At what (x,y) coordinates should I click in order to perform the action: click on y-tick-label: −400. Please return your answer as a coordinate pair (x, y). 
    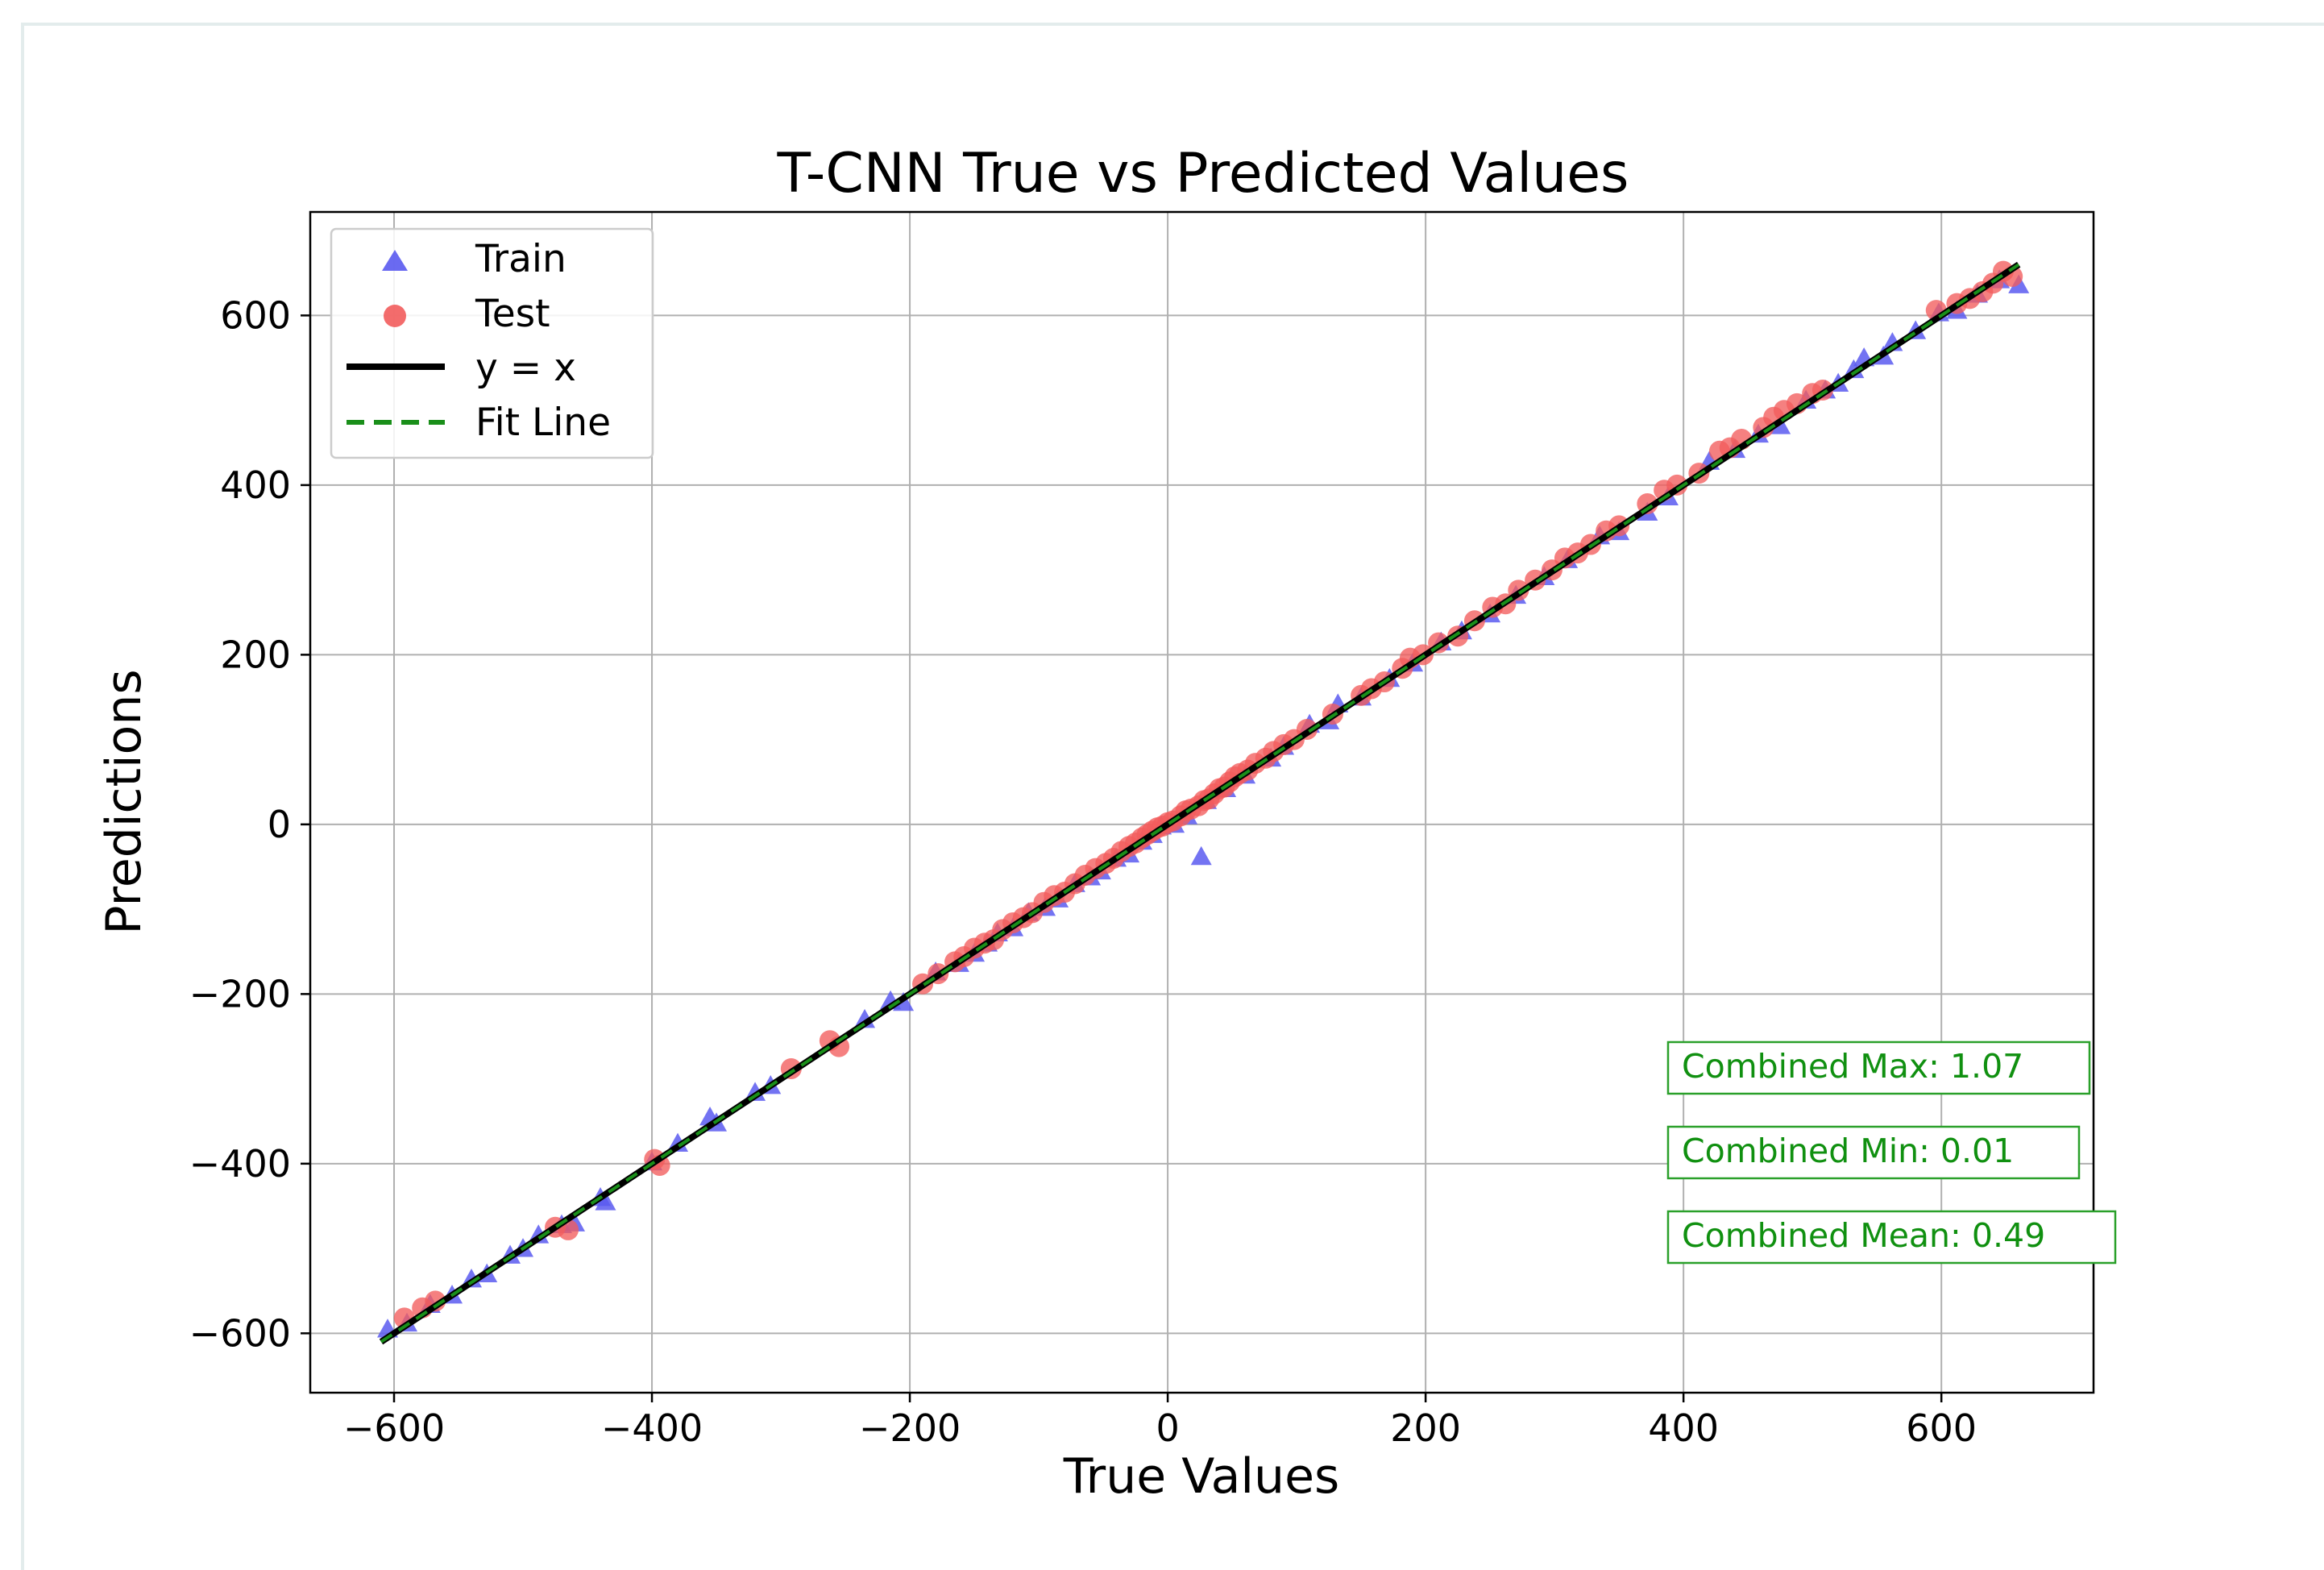
    Looking at the image, I should click on (240, 1164).